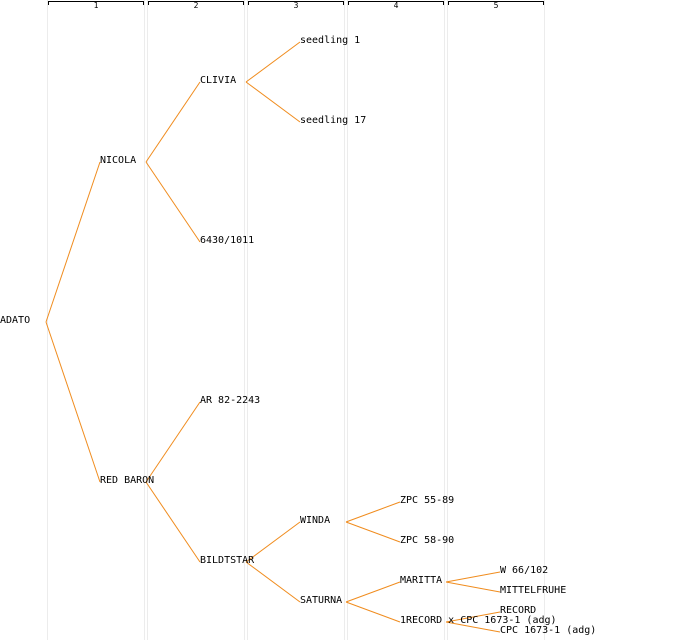 Image resolution: width=700 pixels, height=640 pixels. What do you see at coordinates (421, 580) in the screenshot?
I see `node-maritta: MARITTA` at bounding box center [421, 580].